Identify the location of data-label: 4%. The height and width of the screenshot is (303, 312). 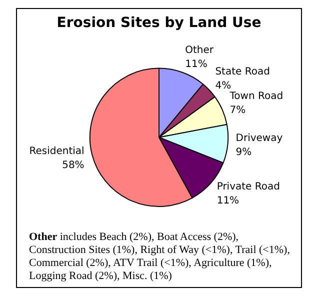
(223, 86).